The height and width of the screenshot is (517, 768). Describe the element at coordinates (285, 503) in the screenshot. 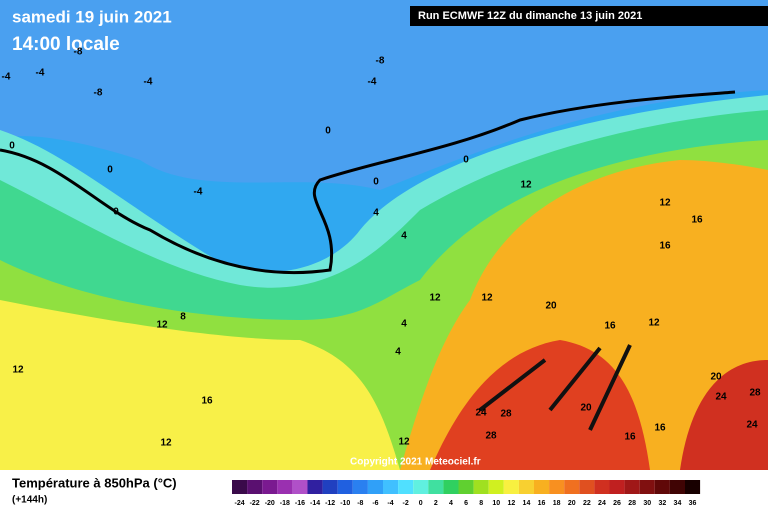

I see `scale-tick-label: -18` at that location.